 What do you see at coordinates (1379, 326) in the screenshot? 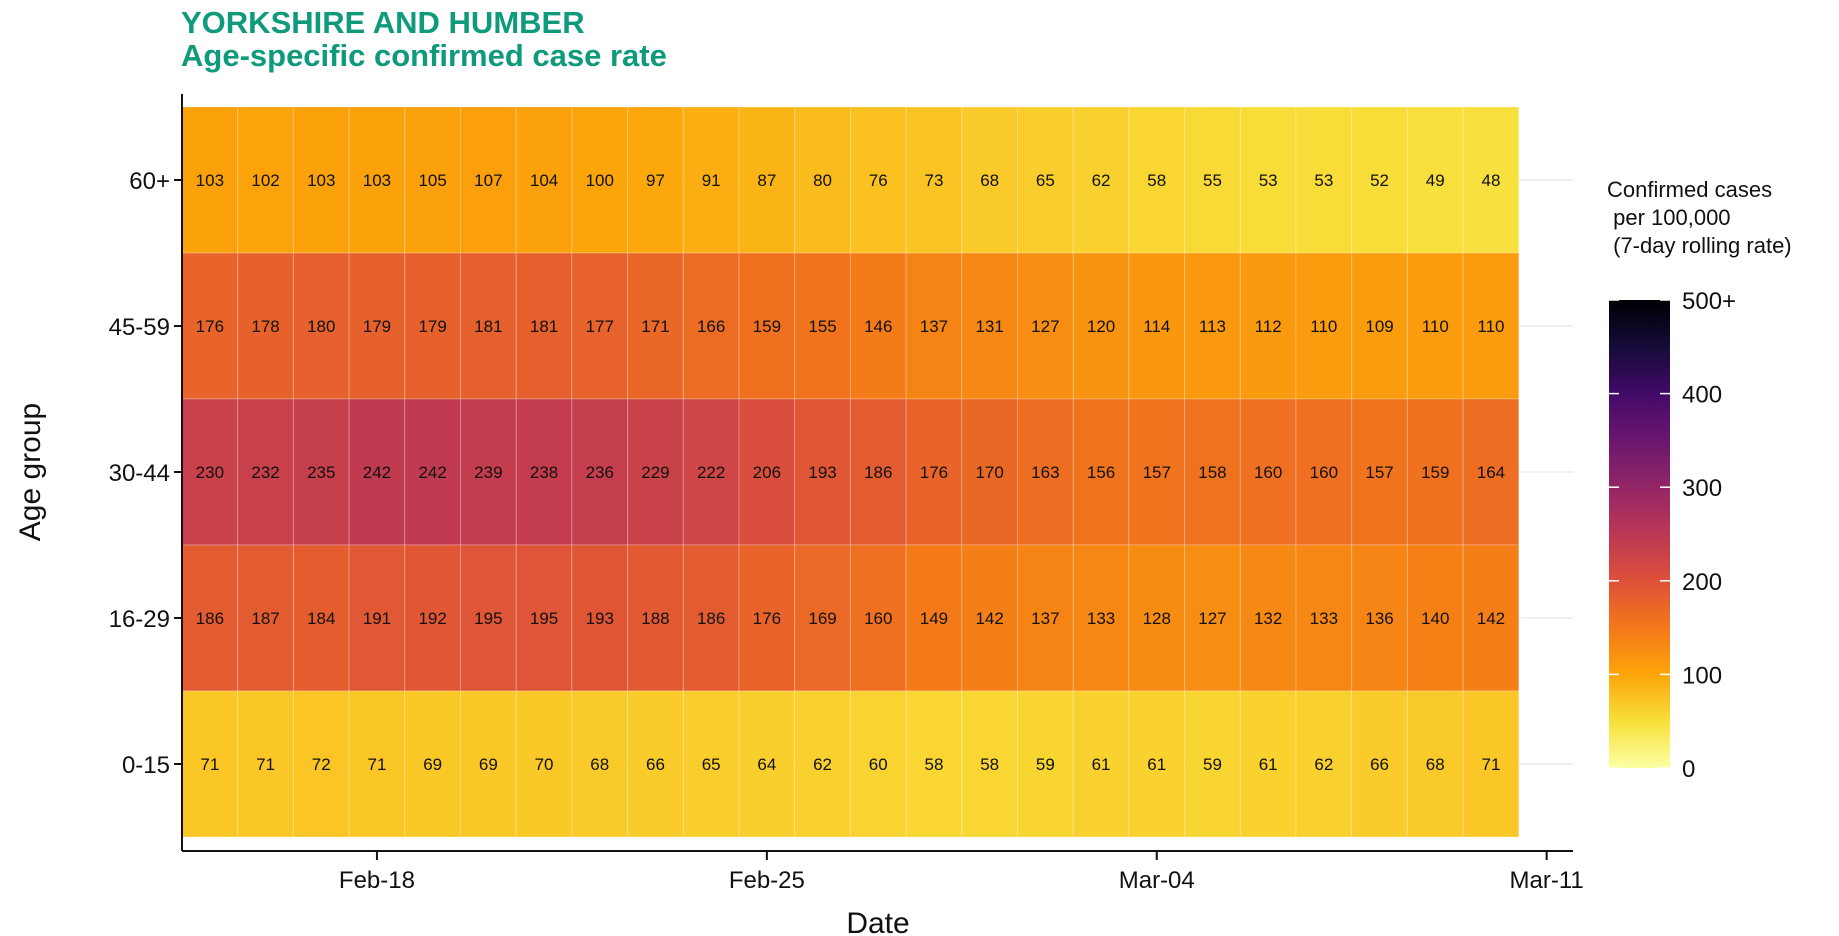
I see `cell-value-label: 109` at bounding box center [1379, 326].